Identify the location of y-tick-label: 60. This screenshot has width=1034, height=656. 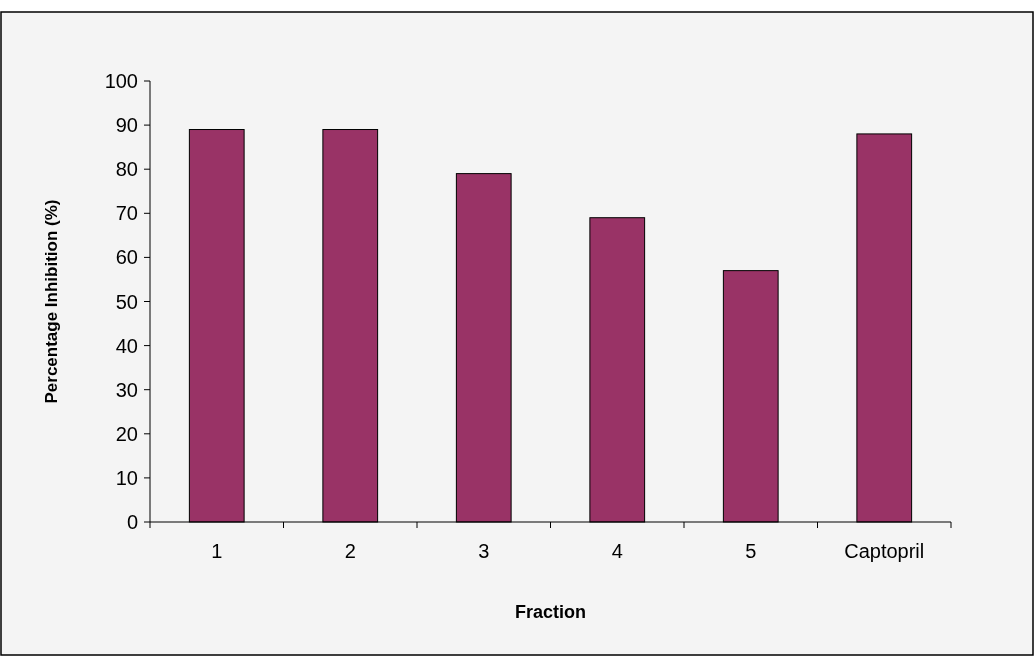
(126, 257).